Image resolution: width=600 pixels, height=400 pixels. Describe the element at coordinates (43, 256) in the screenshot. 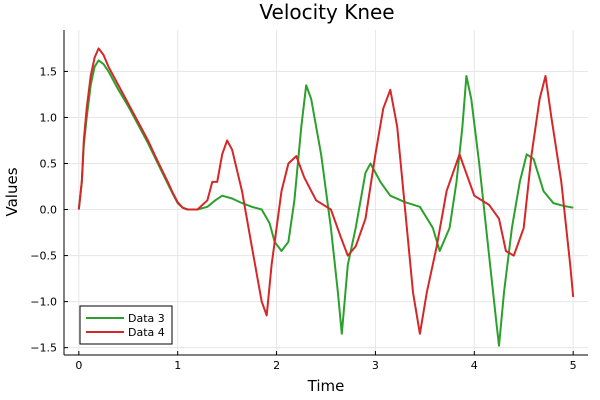

I see `y-tick-label: −0.5` at that location.